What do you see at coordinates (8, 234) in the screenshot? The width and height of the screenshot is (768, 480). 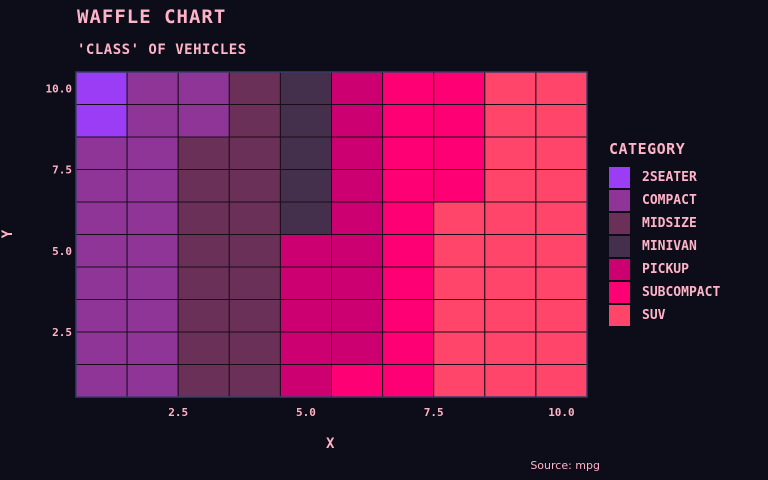 I see `y-axis-label: Y` at bounding box center [8, 234].